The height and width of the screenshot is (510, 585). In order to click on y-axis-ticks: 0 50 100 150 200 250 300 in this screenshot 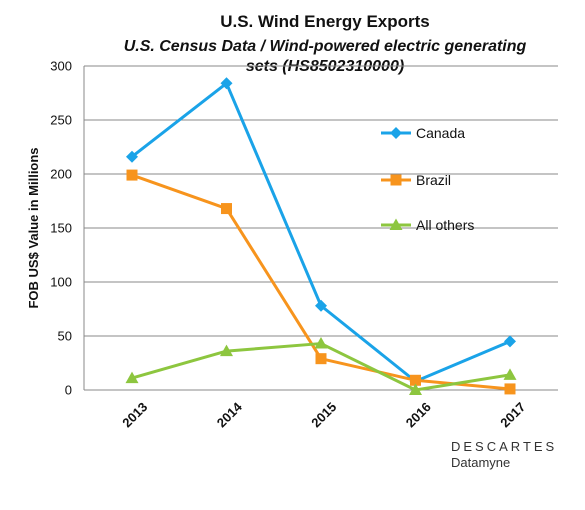, I will do `click(61, 228)`.